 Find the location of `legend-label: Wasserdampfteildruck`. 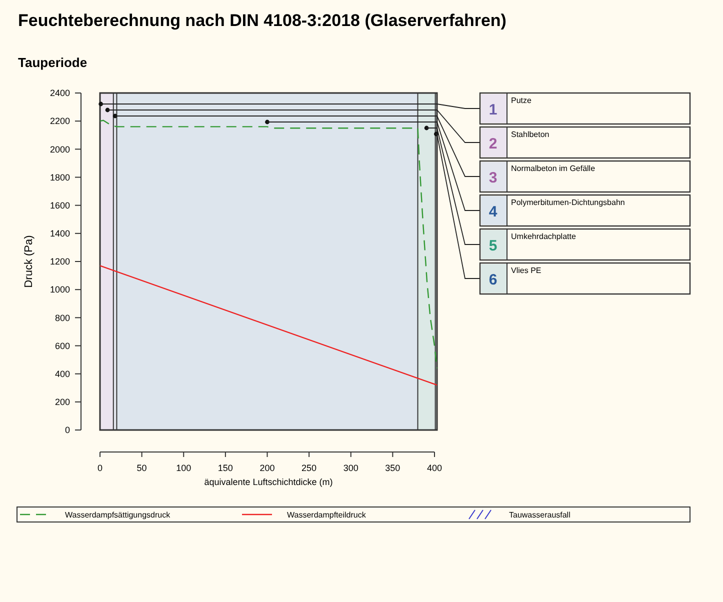

legend-label: Wasserdampfteildruck is located at coordinates (327, 515).